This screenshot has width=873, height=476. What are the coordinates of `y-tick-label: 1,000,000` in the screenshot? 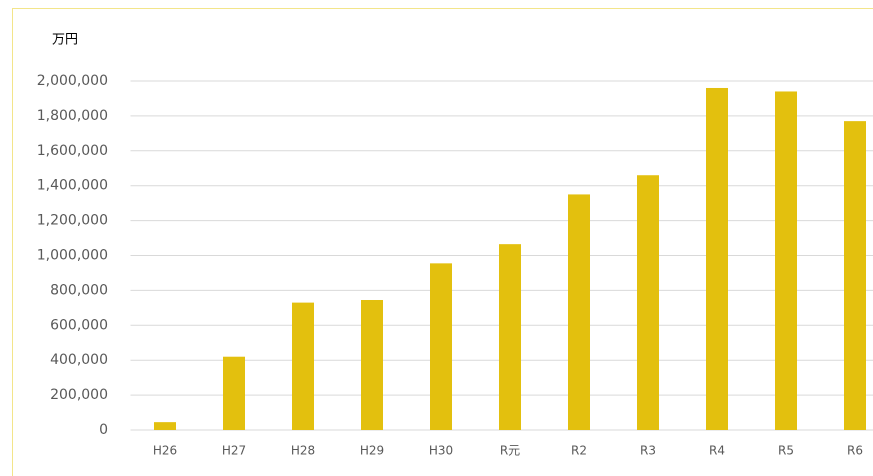 It's located at (72, 256).